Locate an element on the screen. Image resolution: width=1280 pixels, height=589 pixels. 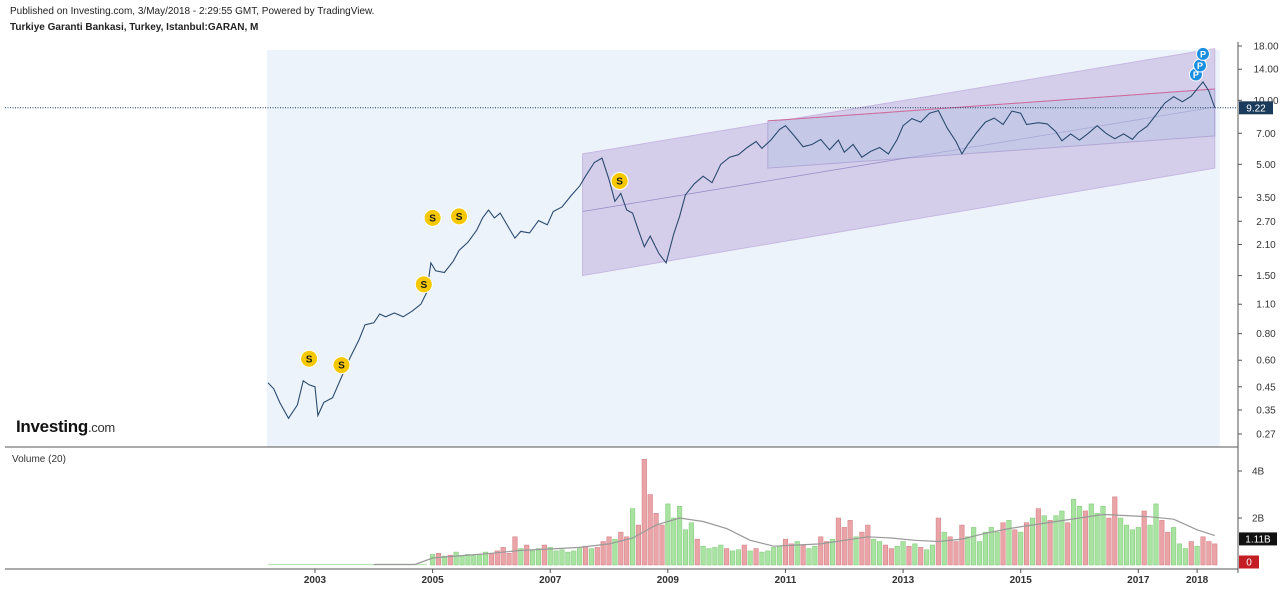
volume-last-label: 1.11B is located at coordinates (1258, 539).